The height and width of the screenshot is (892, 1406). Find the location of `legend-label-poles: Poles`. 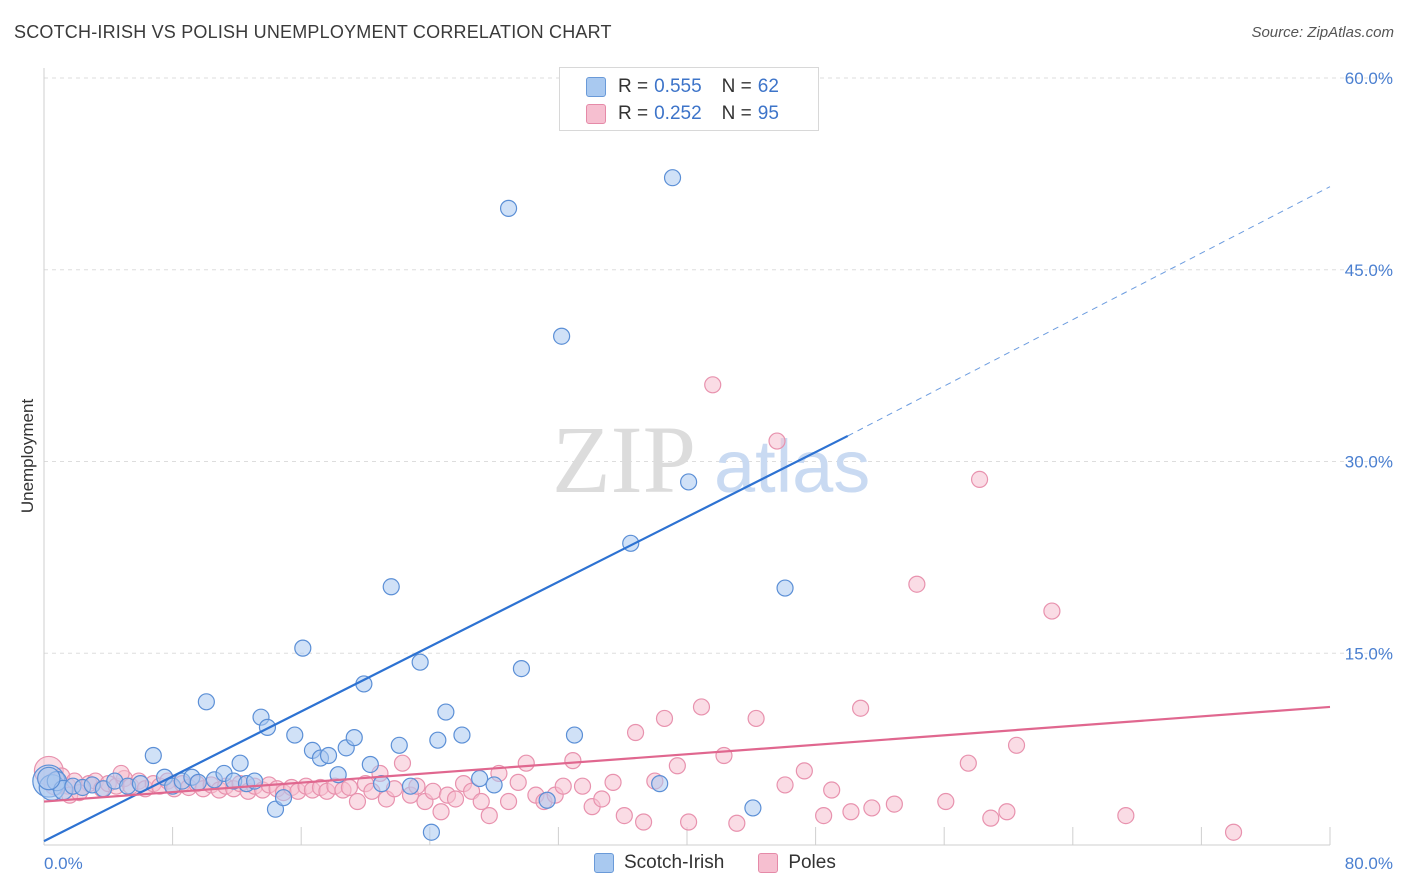

legend-label-poles: Poles is located at coordinates (812, 862).